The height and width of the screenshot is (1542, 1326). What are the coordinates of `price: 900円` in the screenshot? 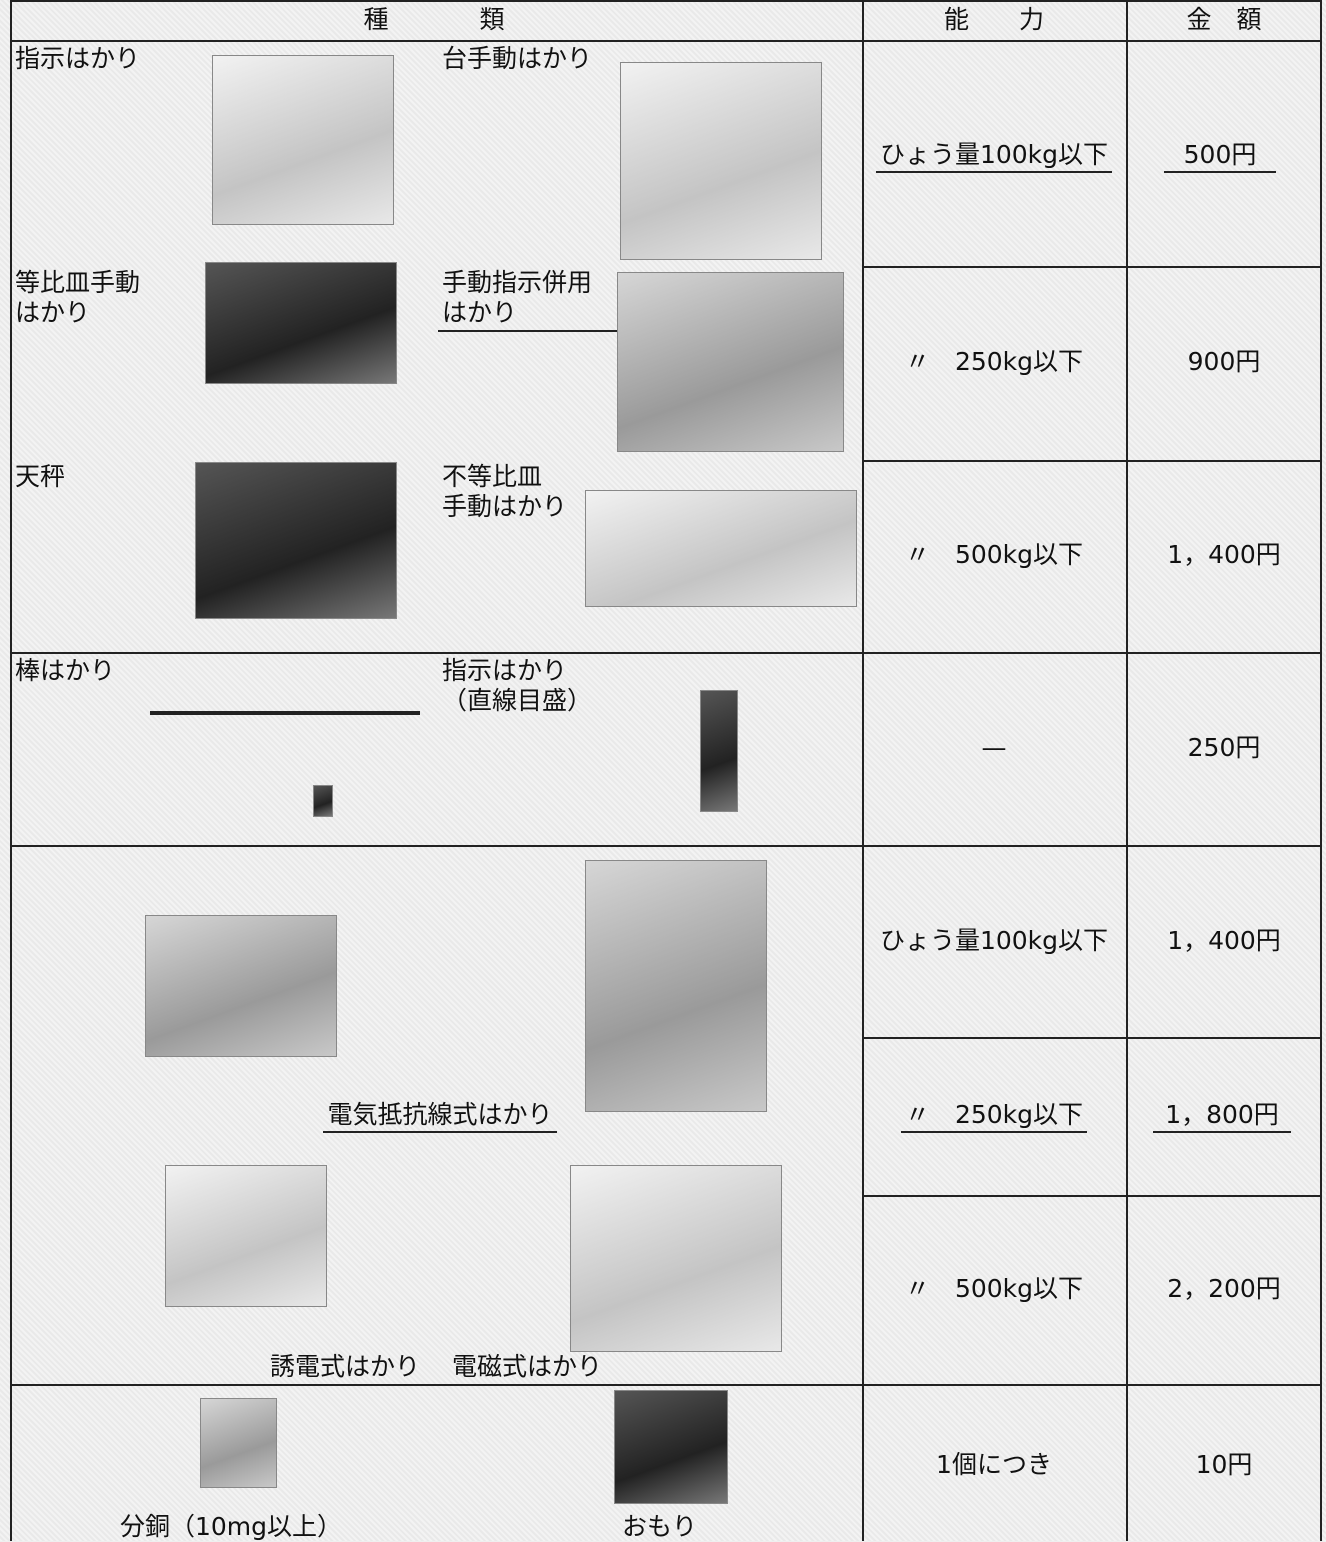 It's located at (1224, 361).